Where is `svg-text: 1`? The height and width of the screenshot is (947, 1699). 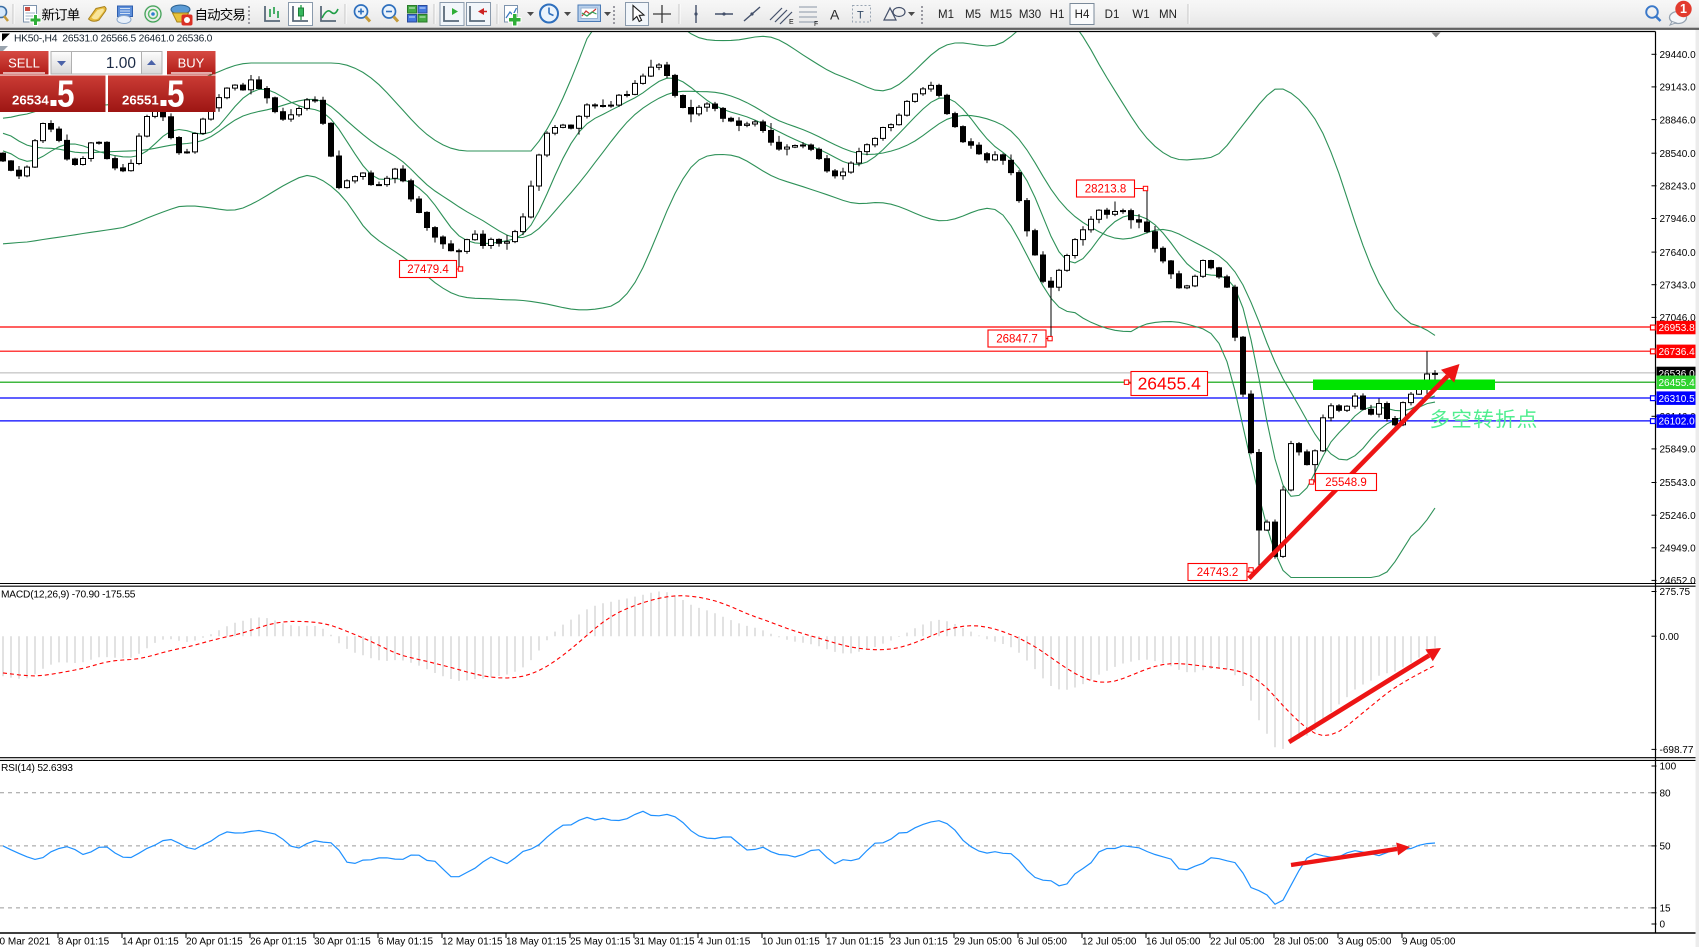
svg-text: 1 is located at coordinates (1683, 9).